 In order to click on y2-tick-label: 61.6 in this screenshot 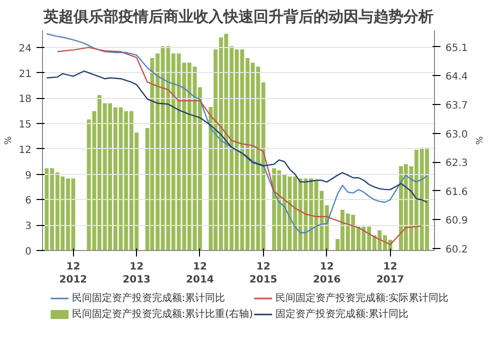, I will do `click(457, 192)`.